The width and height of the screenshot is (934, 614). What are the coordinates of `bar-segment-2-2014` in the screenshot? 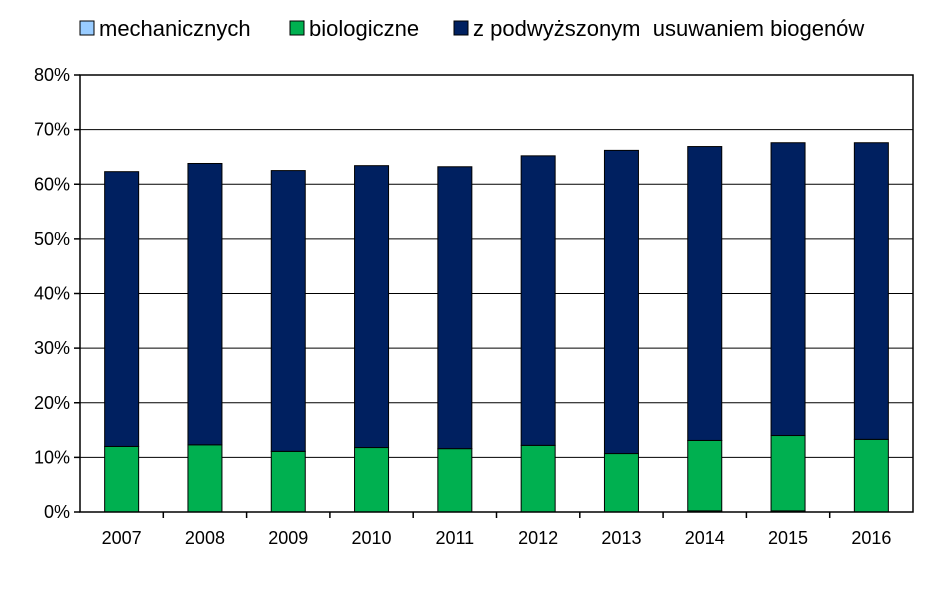 It's located at (705, 475).